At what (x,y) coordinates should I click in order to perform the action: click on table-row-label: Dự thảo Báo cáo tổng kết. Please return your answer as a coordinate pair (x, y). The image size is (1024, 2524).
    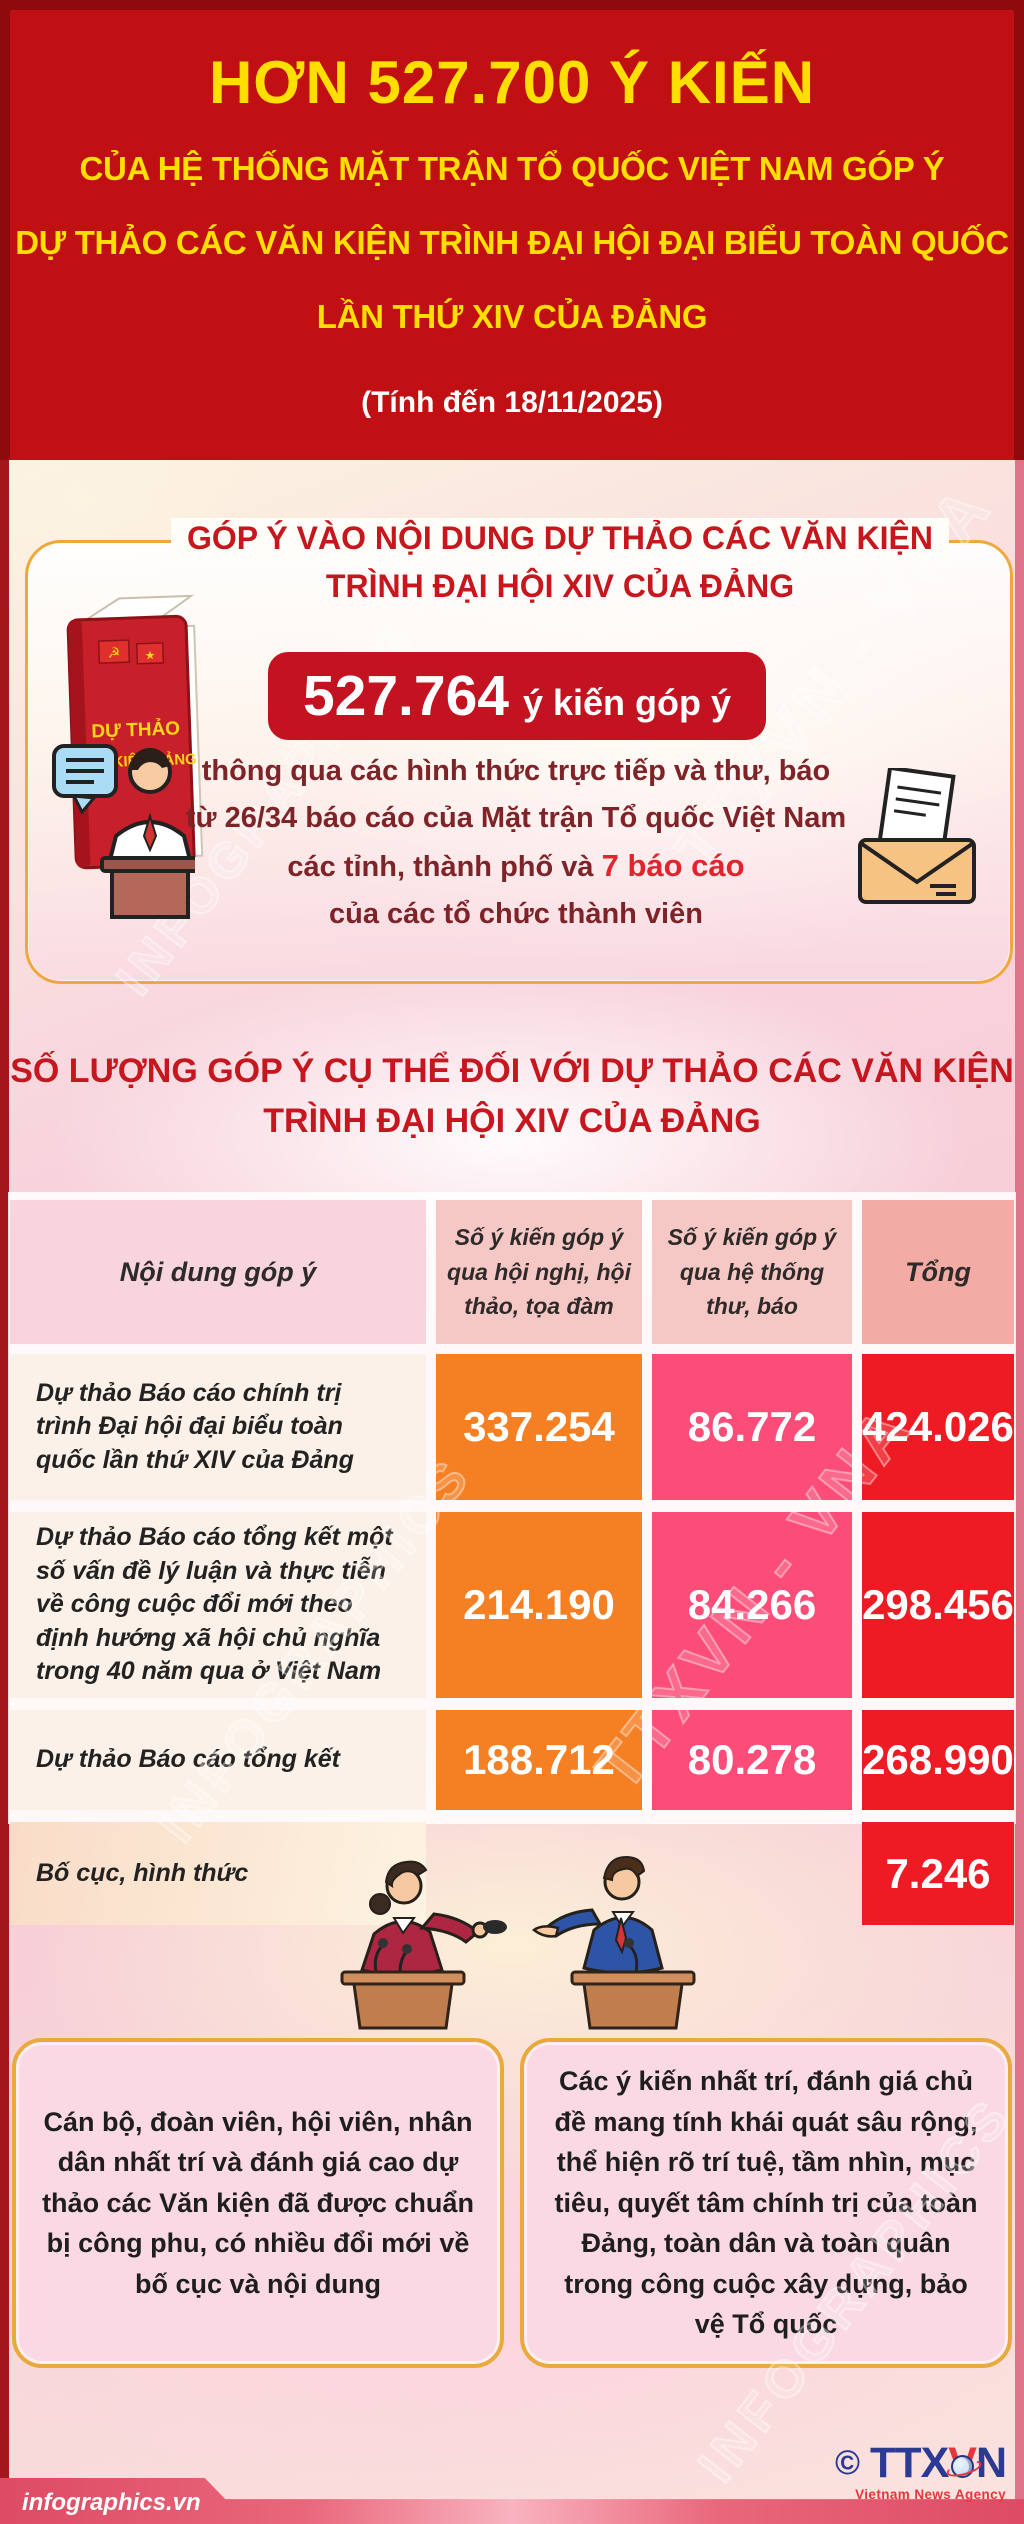
    Looking at the image, I should click on (218, 1760).